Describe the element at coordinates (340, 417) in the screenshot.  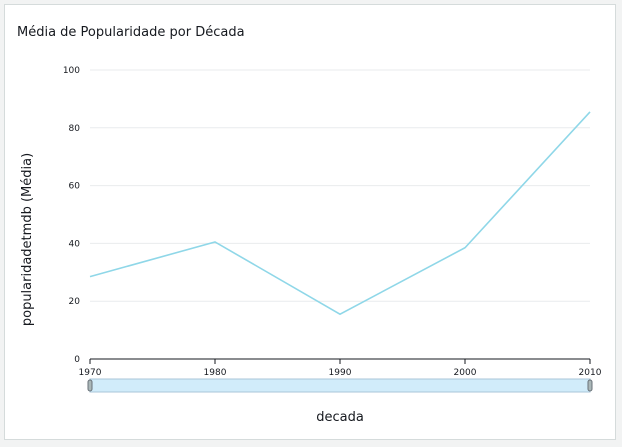
I see `x-axis-label: decada` at that location.